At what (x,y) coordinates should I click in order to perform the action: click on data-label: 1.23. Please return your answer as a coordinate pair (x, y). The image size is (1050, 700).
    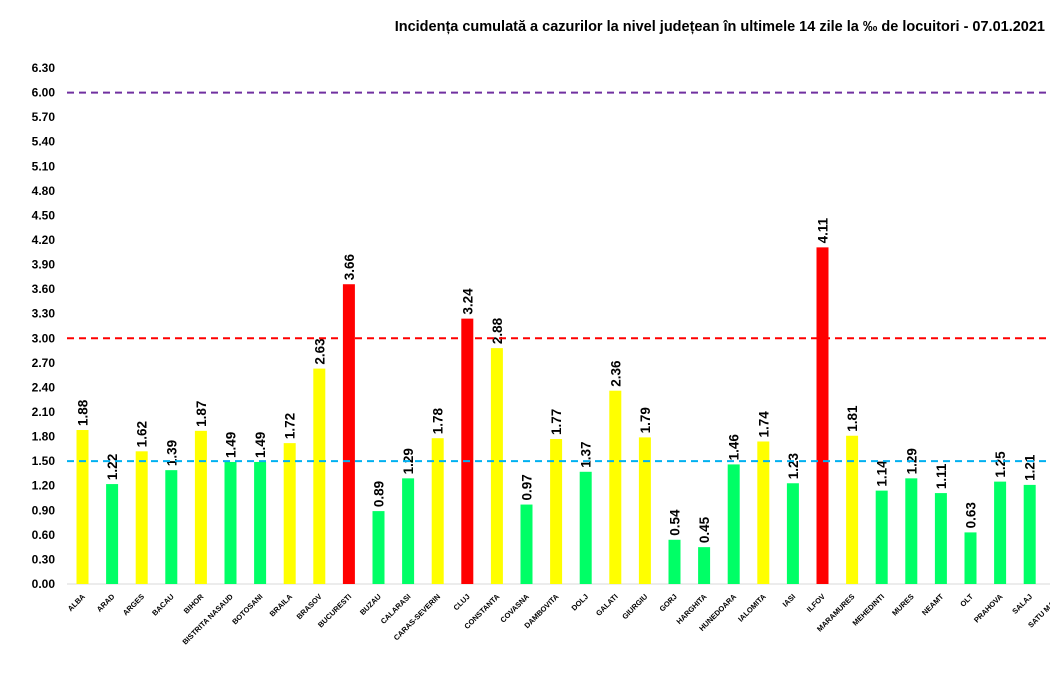
    Looking at the image, I should click on (793, 465).